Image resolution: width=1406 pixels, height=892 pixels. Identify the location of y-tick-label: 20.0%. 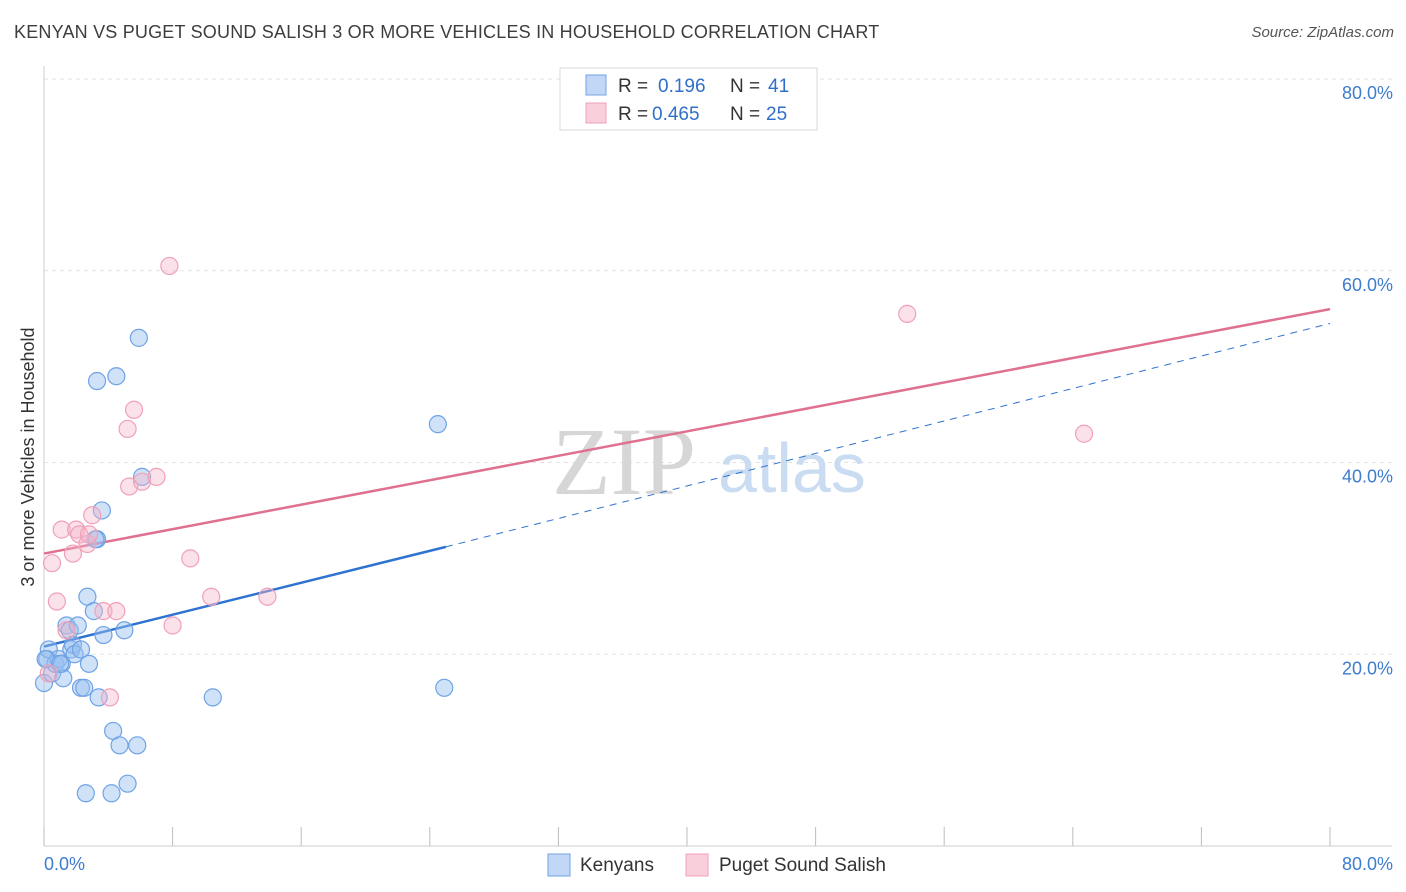
(1367, 668).